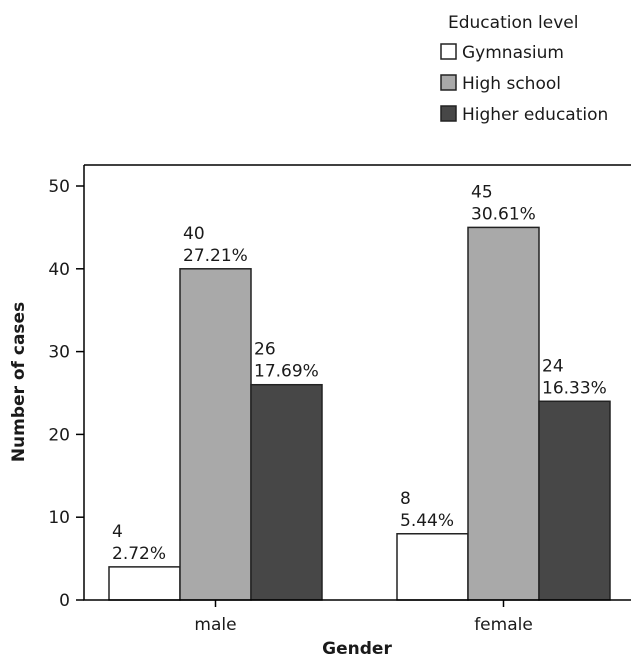 The height and width of the screenshot is (659, 631). What do you see at coordinates (482, 192) in the screenshot?
I see `value-label-female-2: 45` at bounding box center [482, 192].